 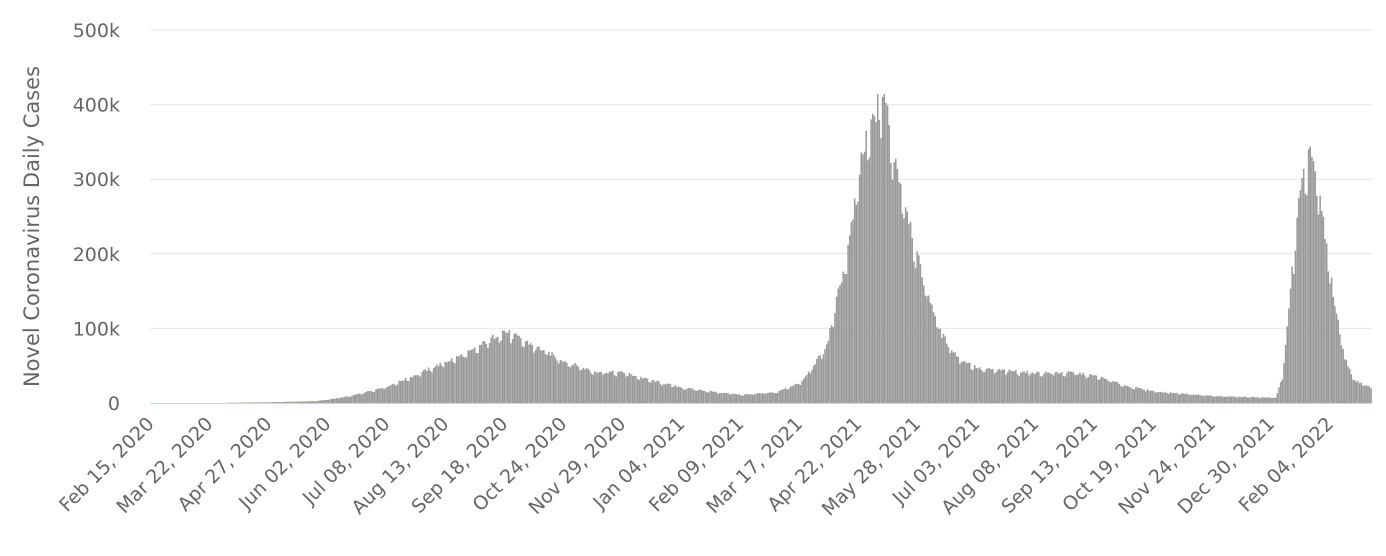 I want to click on y-tick-label: 300k, so click(x=96, y=180).